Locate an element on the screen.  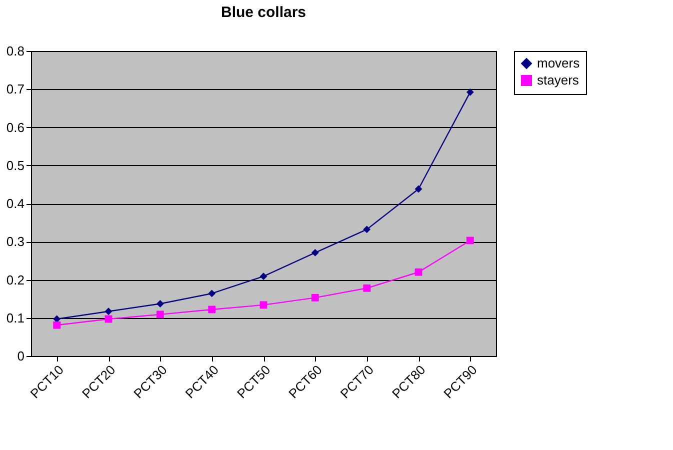
legend-label: stayers is located at coordinates (558, 80).